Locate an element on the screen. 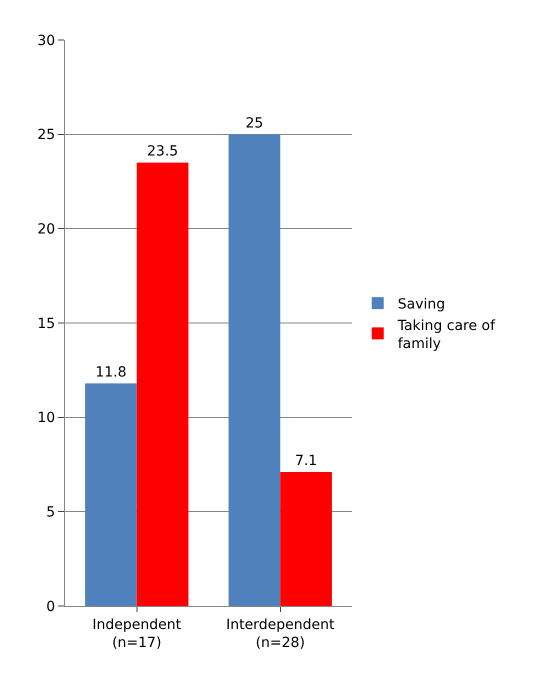 The width and height of the screenshot is (552, 686). y-tick-label: 20 is located at coordinates (46, 230).